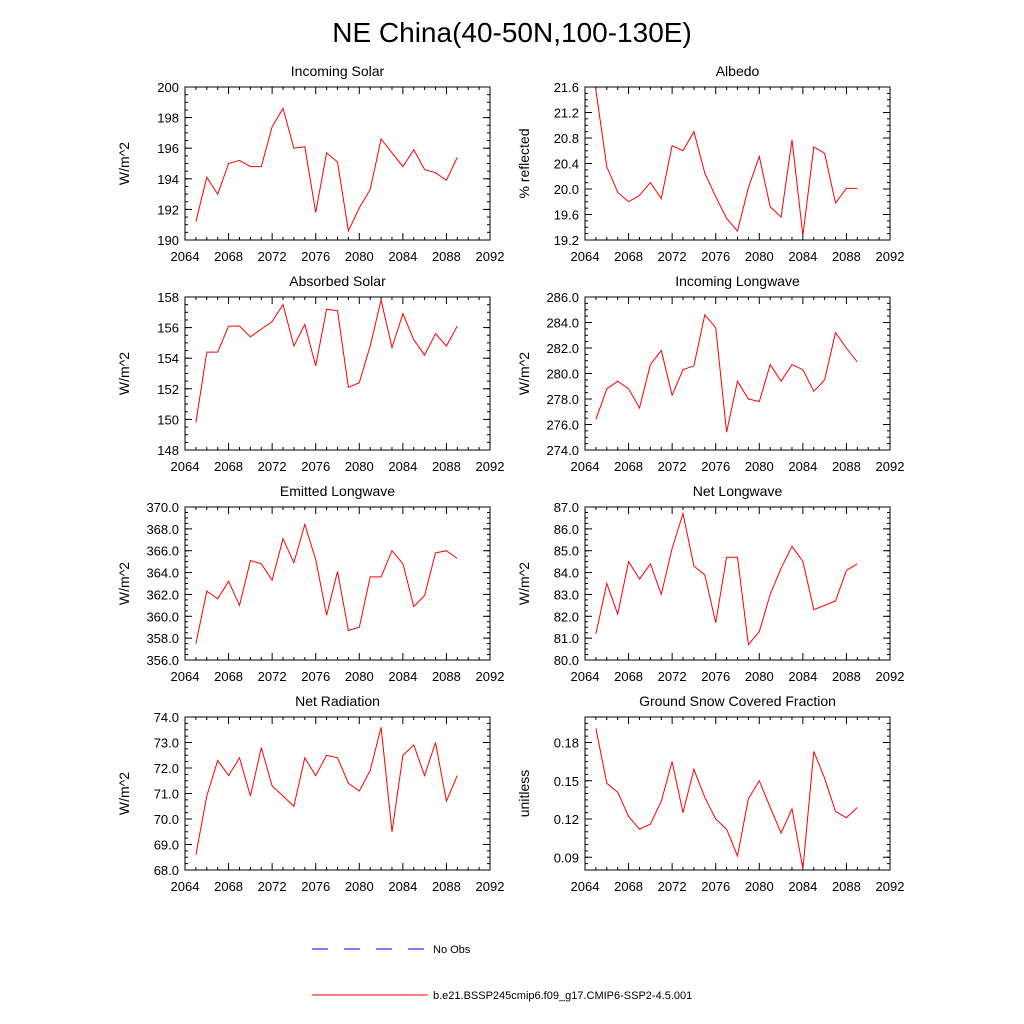 The width and height of the screenshot is (1024, 1024). I want to click on y-tick-label: 356.0, so click(162, 660).